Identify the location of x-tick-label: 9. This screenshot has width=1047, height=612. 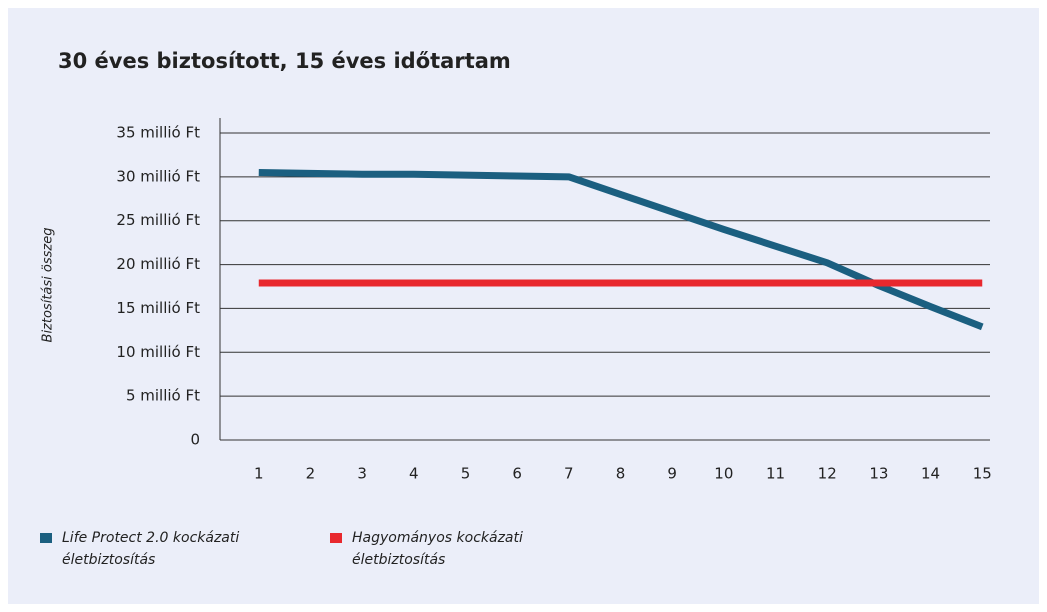
(672, 474).